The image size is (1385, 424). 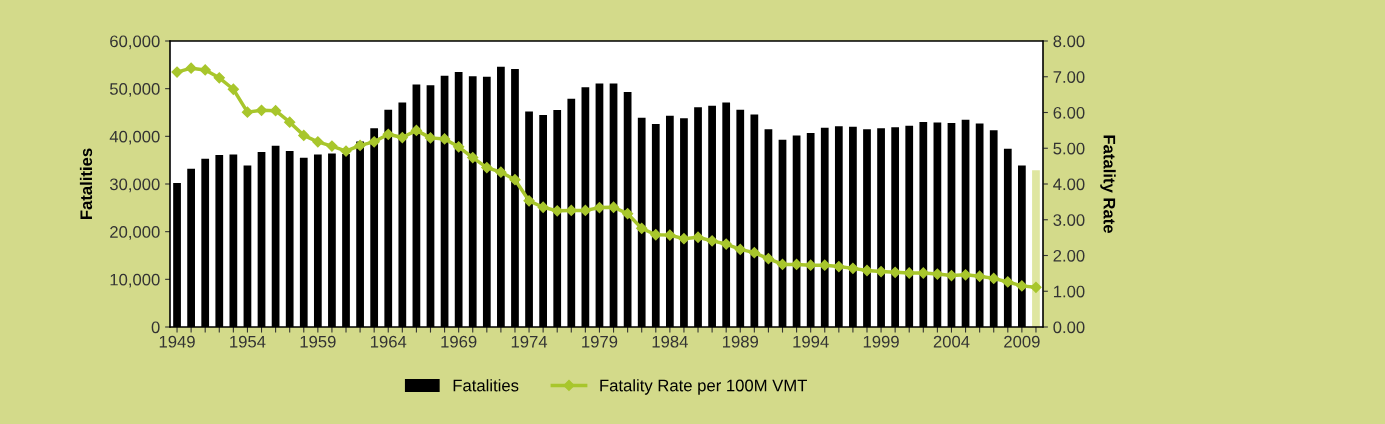 What do you see at coordinates (811, 341) in the screenshot?
I see `x-tick-label: 1994` at bounding box center [811, 341].